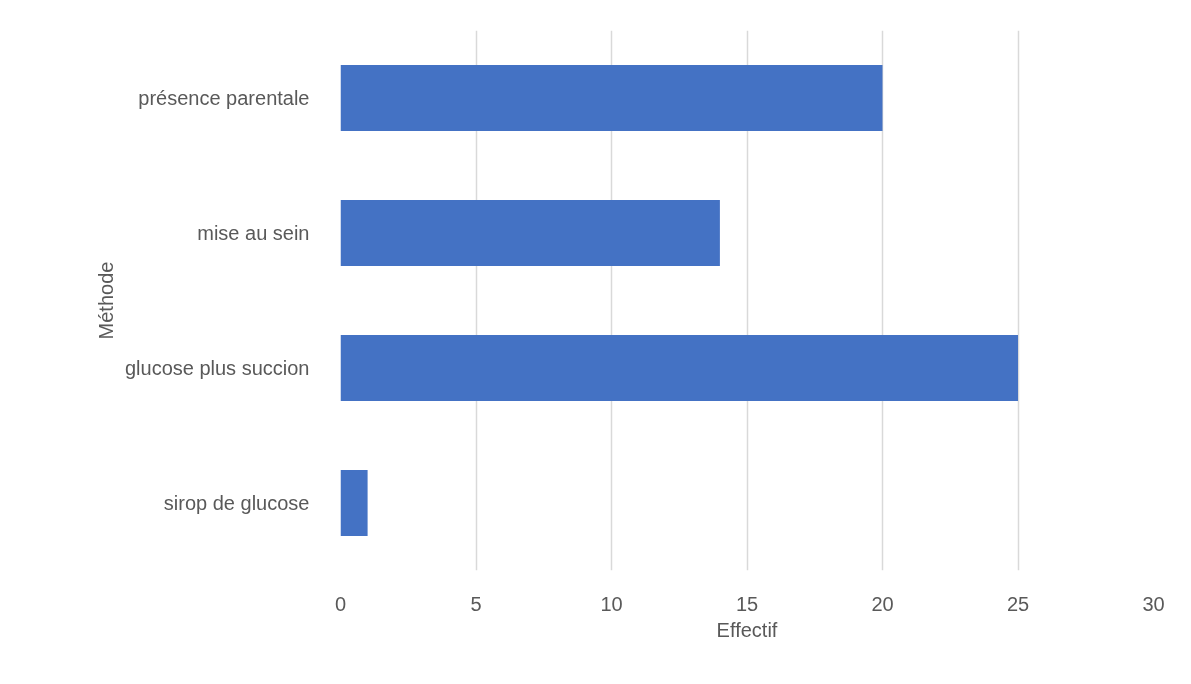  Describe the element at coordinates (105, 300) in the screenshot. I see `y-axis-title: Méthode` at that location.